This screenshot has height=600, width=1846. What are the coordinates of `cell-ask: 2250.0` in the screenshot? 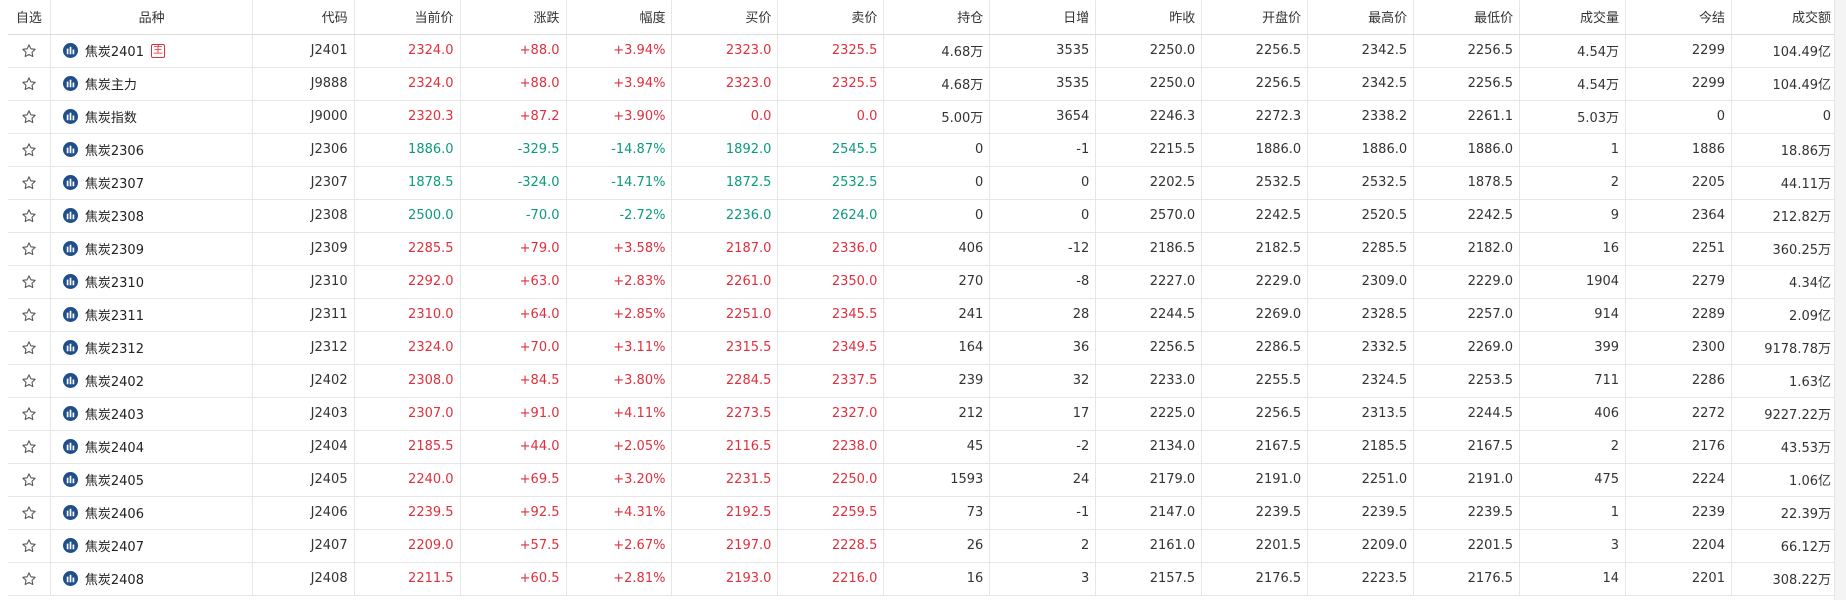 It's located at (831, 480).